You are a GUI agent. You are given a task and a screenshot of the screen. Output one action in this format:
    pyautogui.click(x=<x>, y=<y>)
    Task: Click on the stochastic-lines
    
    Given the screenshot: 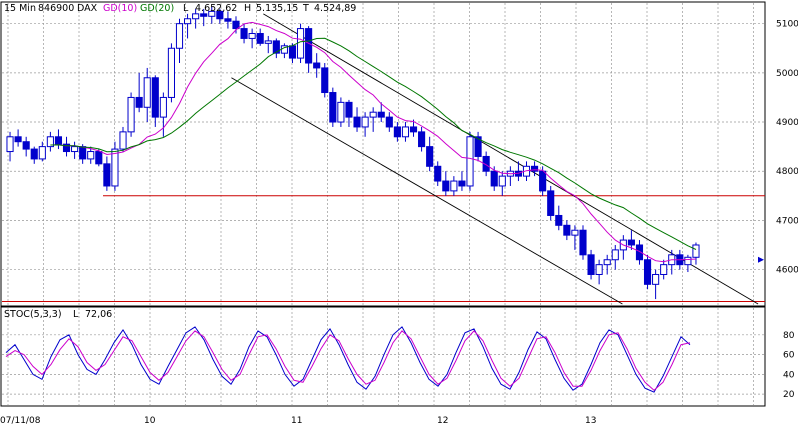 What is the action you would take?
    pyautogui.click(x=348, y=359)
    